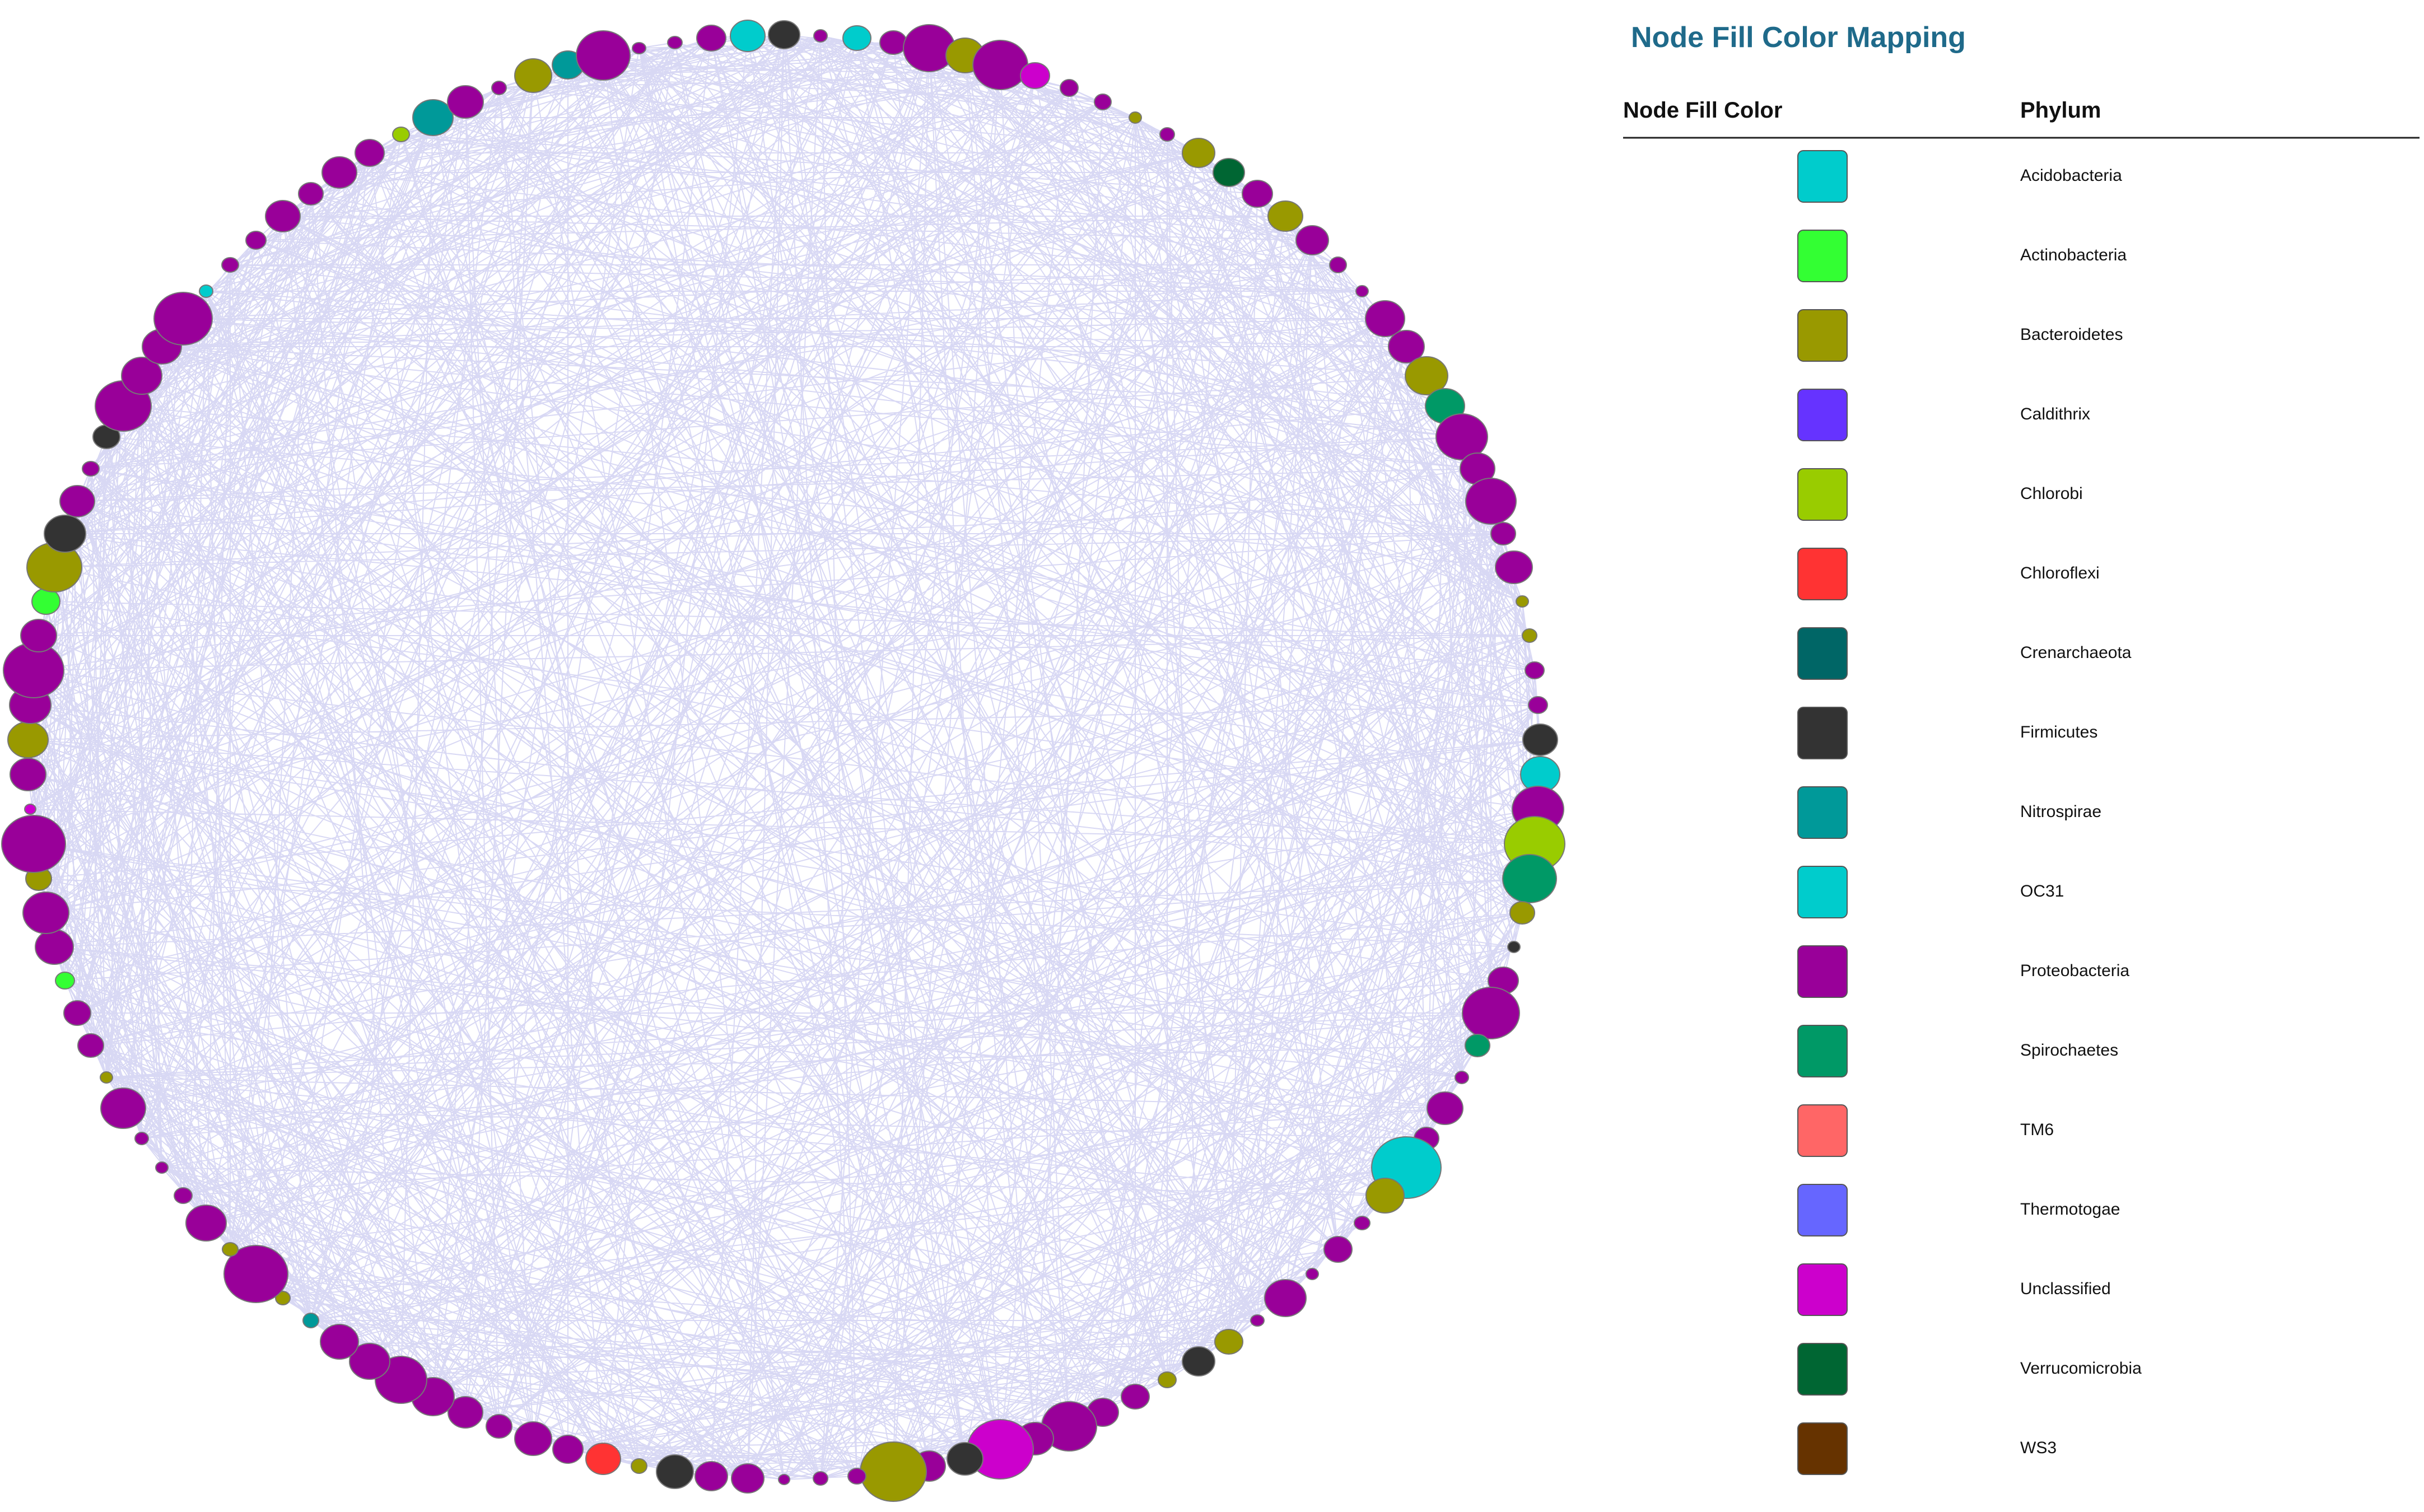 This screenshot has width=2424, height=1512. I want to click on phylum-label: WS3, so click(2038, 1448).